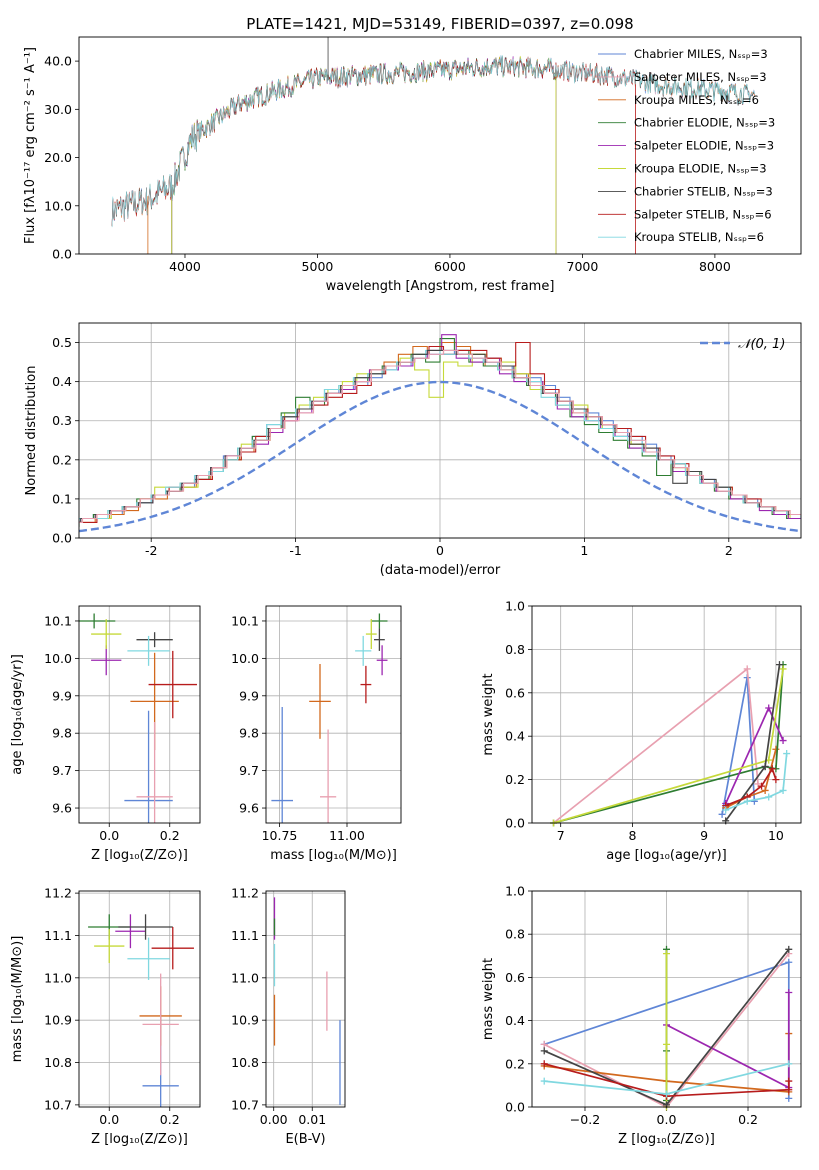 The height and width of the screenshot is (1170, 819). What do you see at coordinates (584, 550) in the screenshot?
I see `x-tick-label: 1` at bounding box center [584, 550].